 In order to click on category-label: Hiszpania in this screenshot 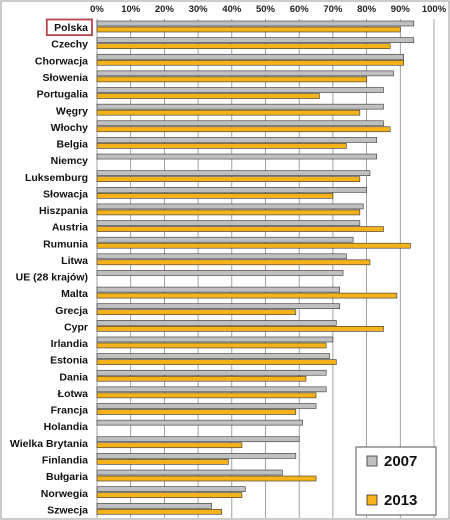, I will do `click(63, 211)`.